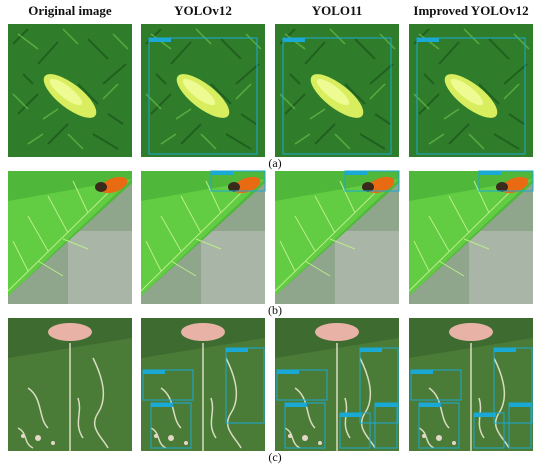 The height and width of the screenshot is (473, 550). I want to click on row-label: (b), so click(275, 310).